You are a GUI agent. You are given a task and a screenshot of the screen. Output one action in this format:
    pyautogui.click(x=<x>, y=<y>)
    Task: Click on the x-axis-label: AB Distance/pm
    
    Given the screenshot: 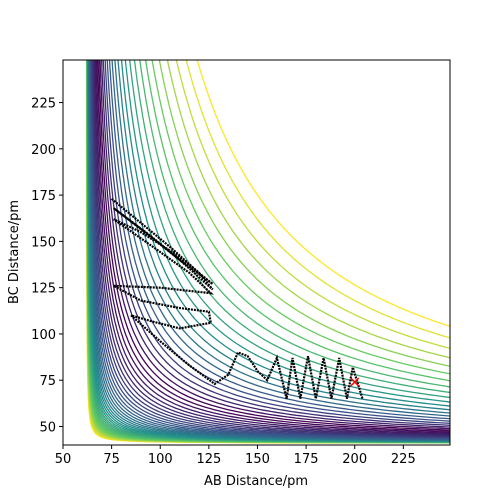 What is the action you would take?
    pyautogui.click(x=256, y=481)
    